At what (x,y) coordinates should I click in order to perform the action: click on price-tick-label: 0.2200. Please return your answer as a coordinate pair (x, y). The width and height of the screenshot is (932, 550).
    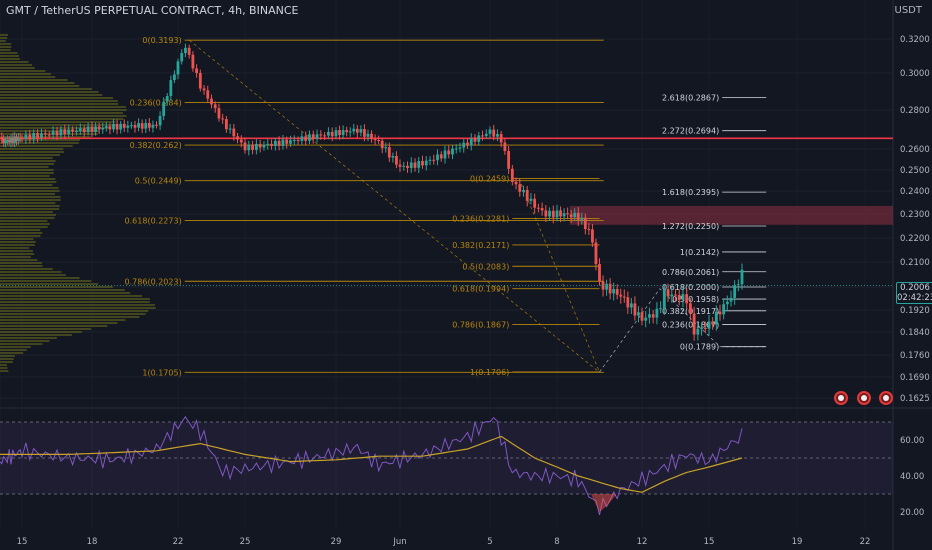
    Looking at the image, I should click on (915, 239).